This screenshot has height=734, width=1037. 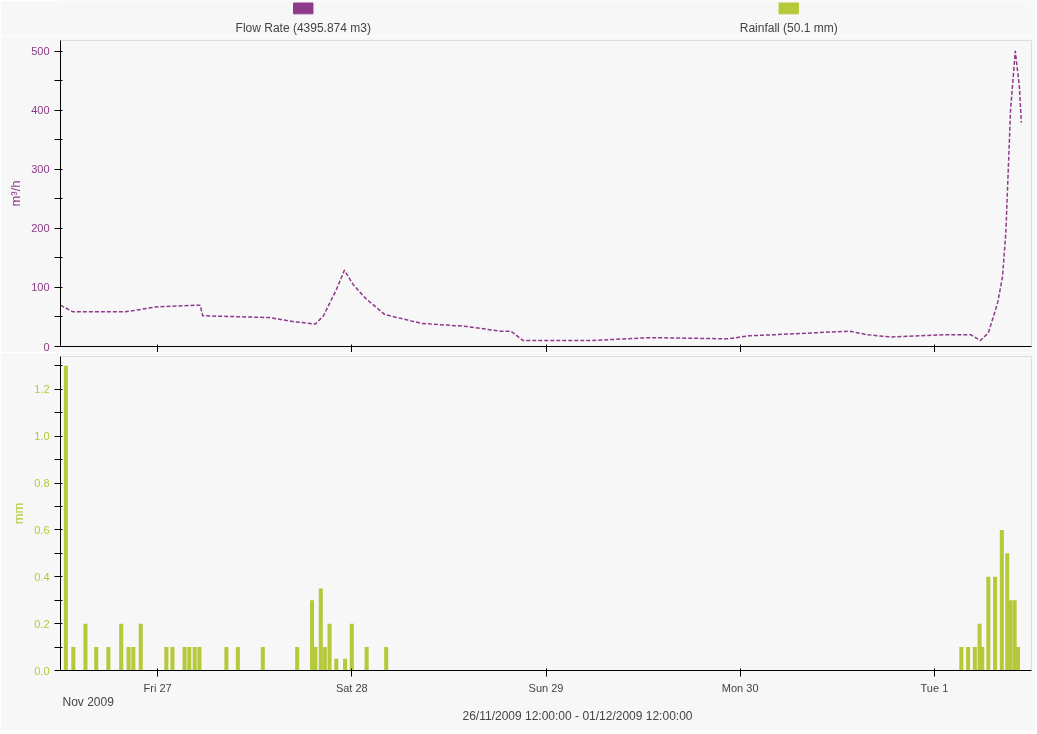 I want to click on y-tick-label: 1.2, so click(x=42, y=389).